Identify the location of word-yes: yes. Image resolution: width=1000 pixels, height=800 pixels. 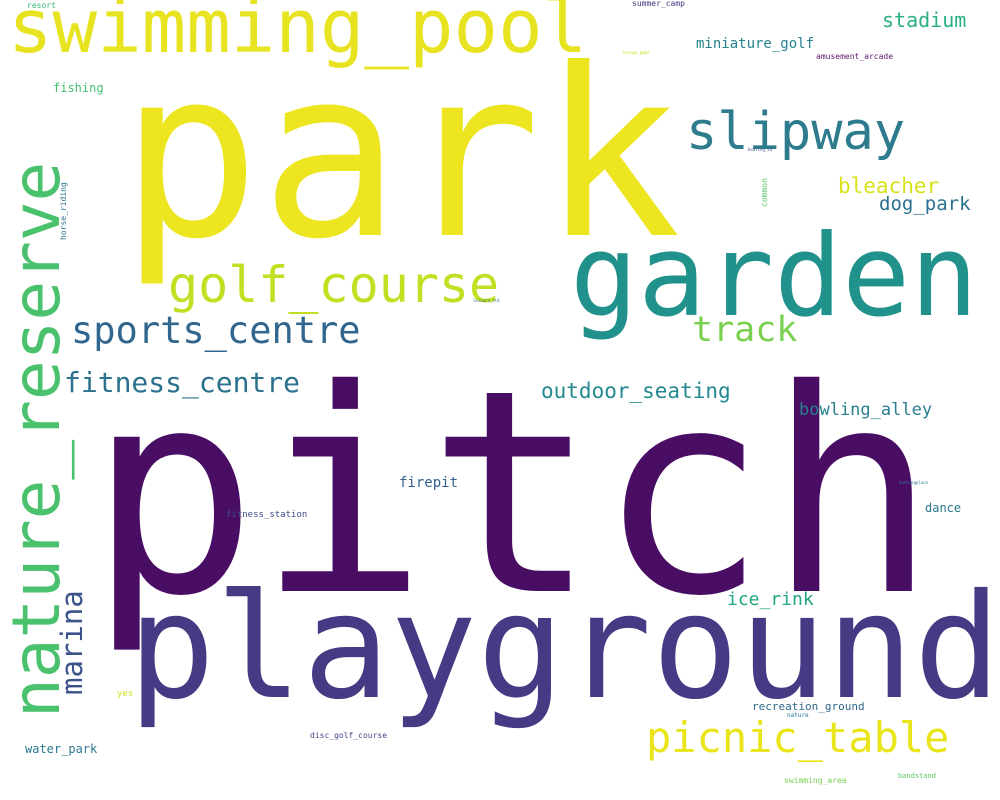
(125, 694).